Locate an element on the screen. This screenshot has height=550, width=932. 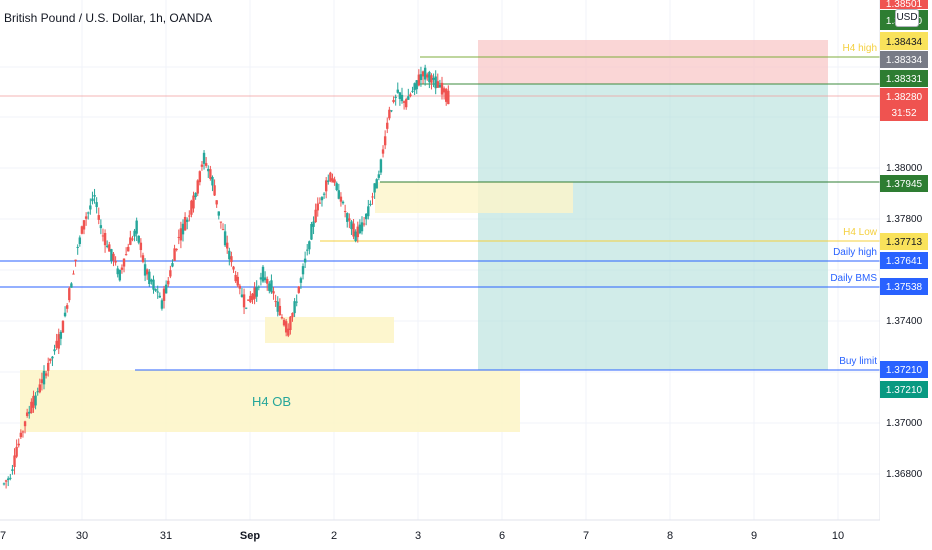
price-badge-buy-limit is located at coordinates (904, 369).